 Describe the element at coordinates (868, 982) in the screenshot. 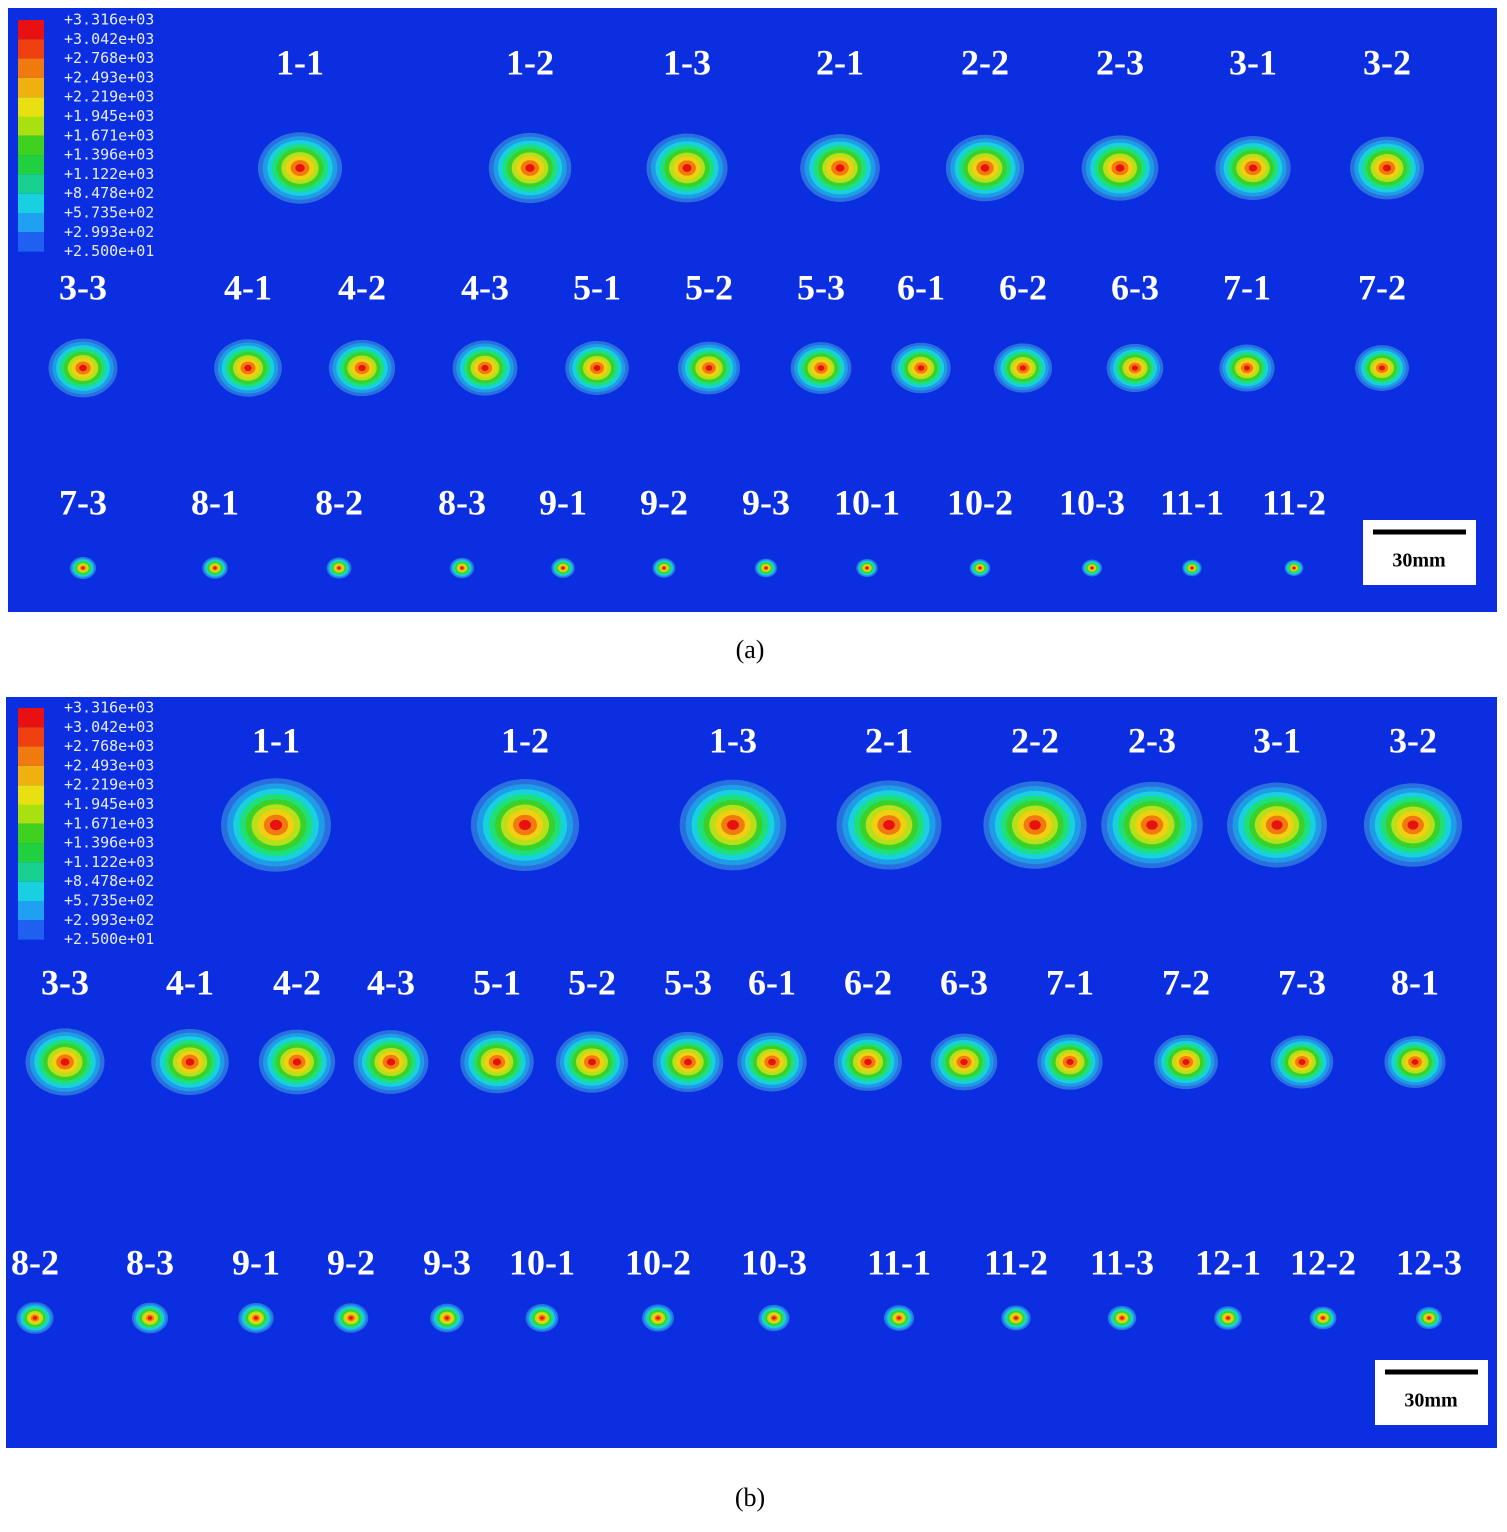

I see `specimen-label: 6-2` at that location.